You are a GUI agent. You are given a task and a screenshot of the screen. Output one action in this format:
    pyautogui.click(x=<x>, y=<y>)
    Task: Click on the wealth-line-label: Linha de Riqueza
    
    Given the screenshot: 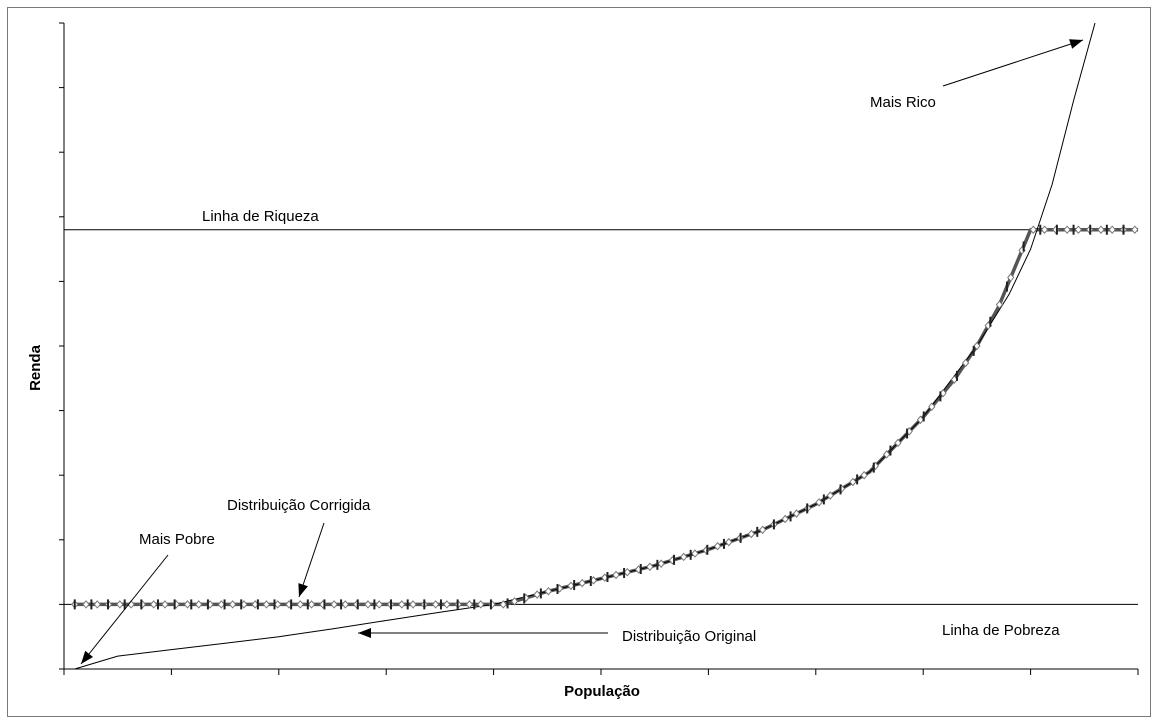 What is the action you would take?
    pyautogui.click(x=260, y=216)
    